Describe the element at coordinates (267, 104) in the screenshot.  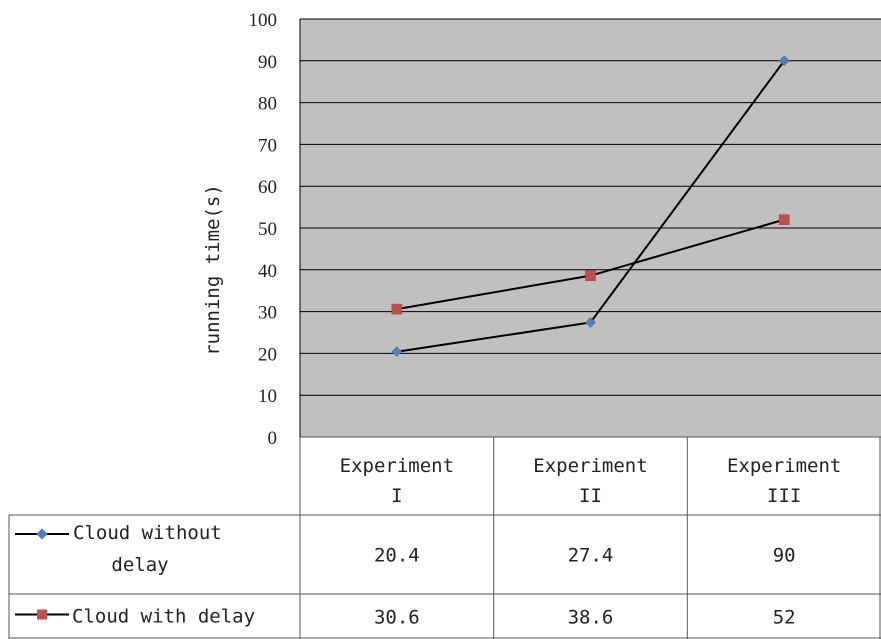
I see `y-tick-label: 80` at that location.